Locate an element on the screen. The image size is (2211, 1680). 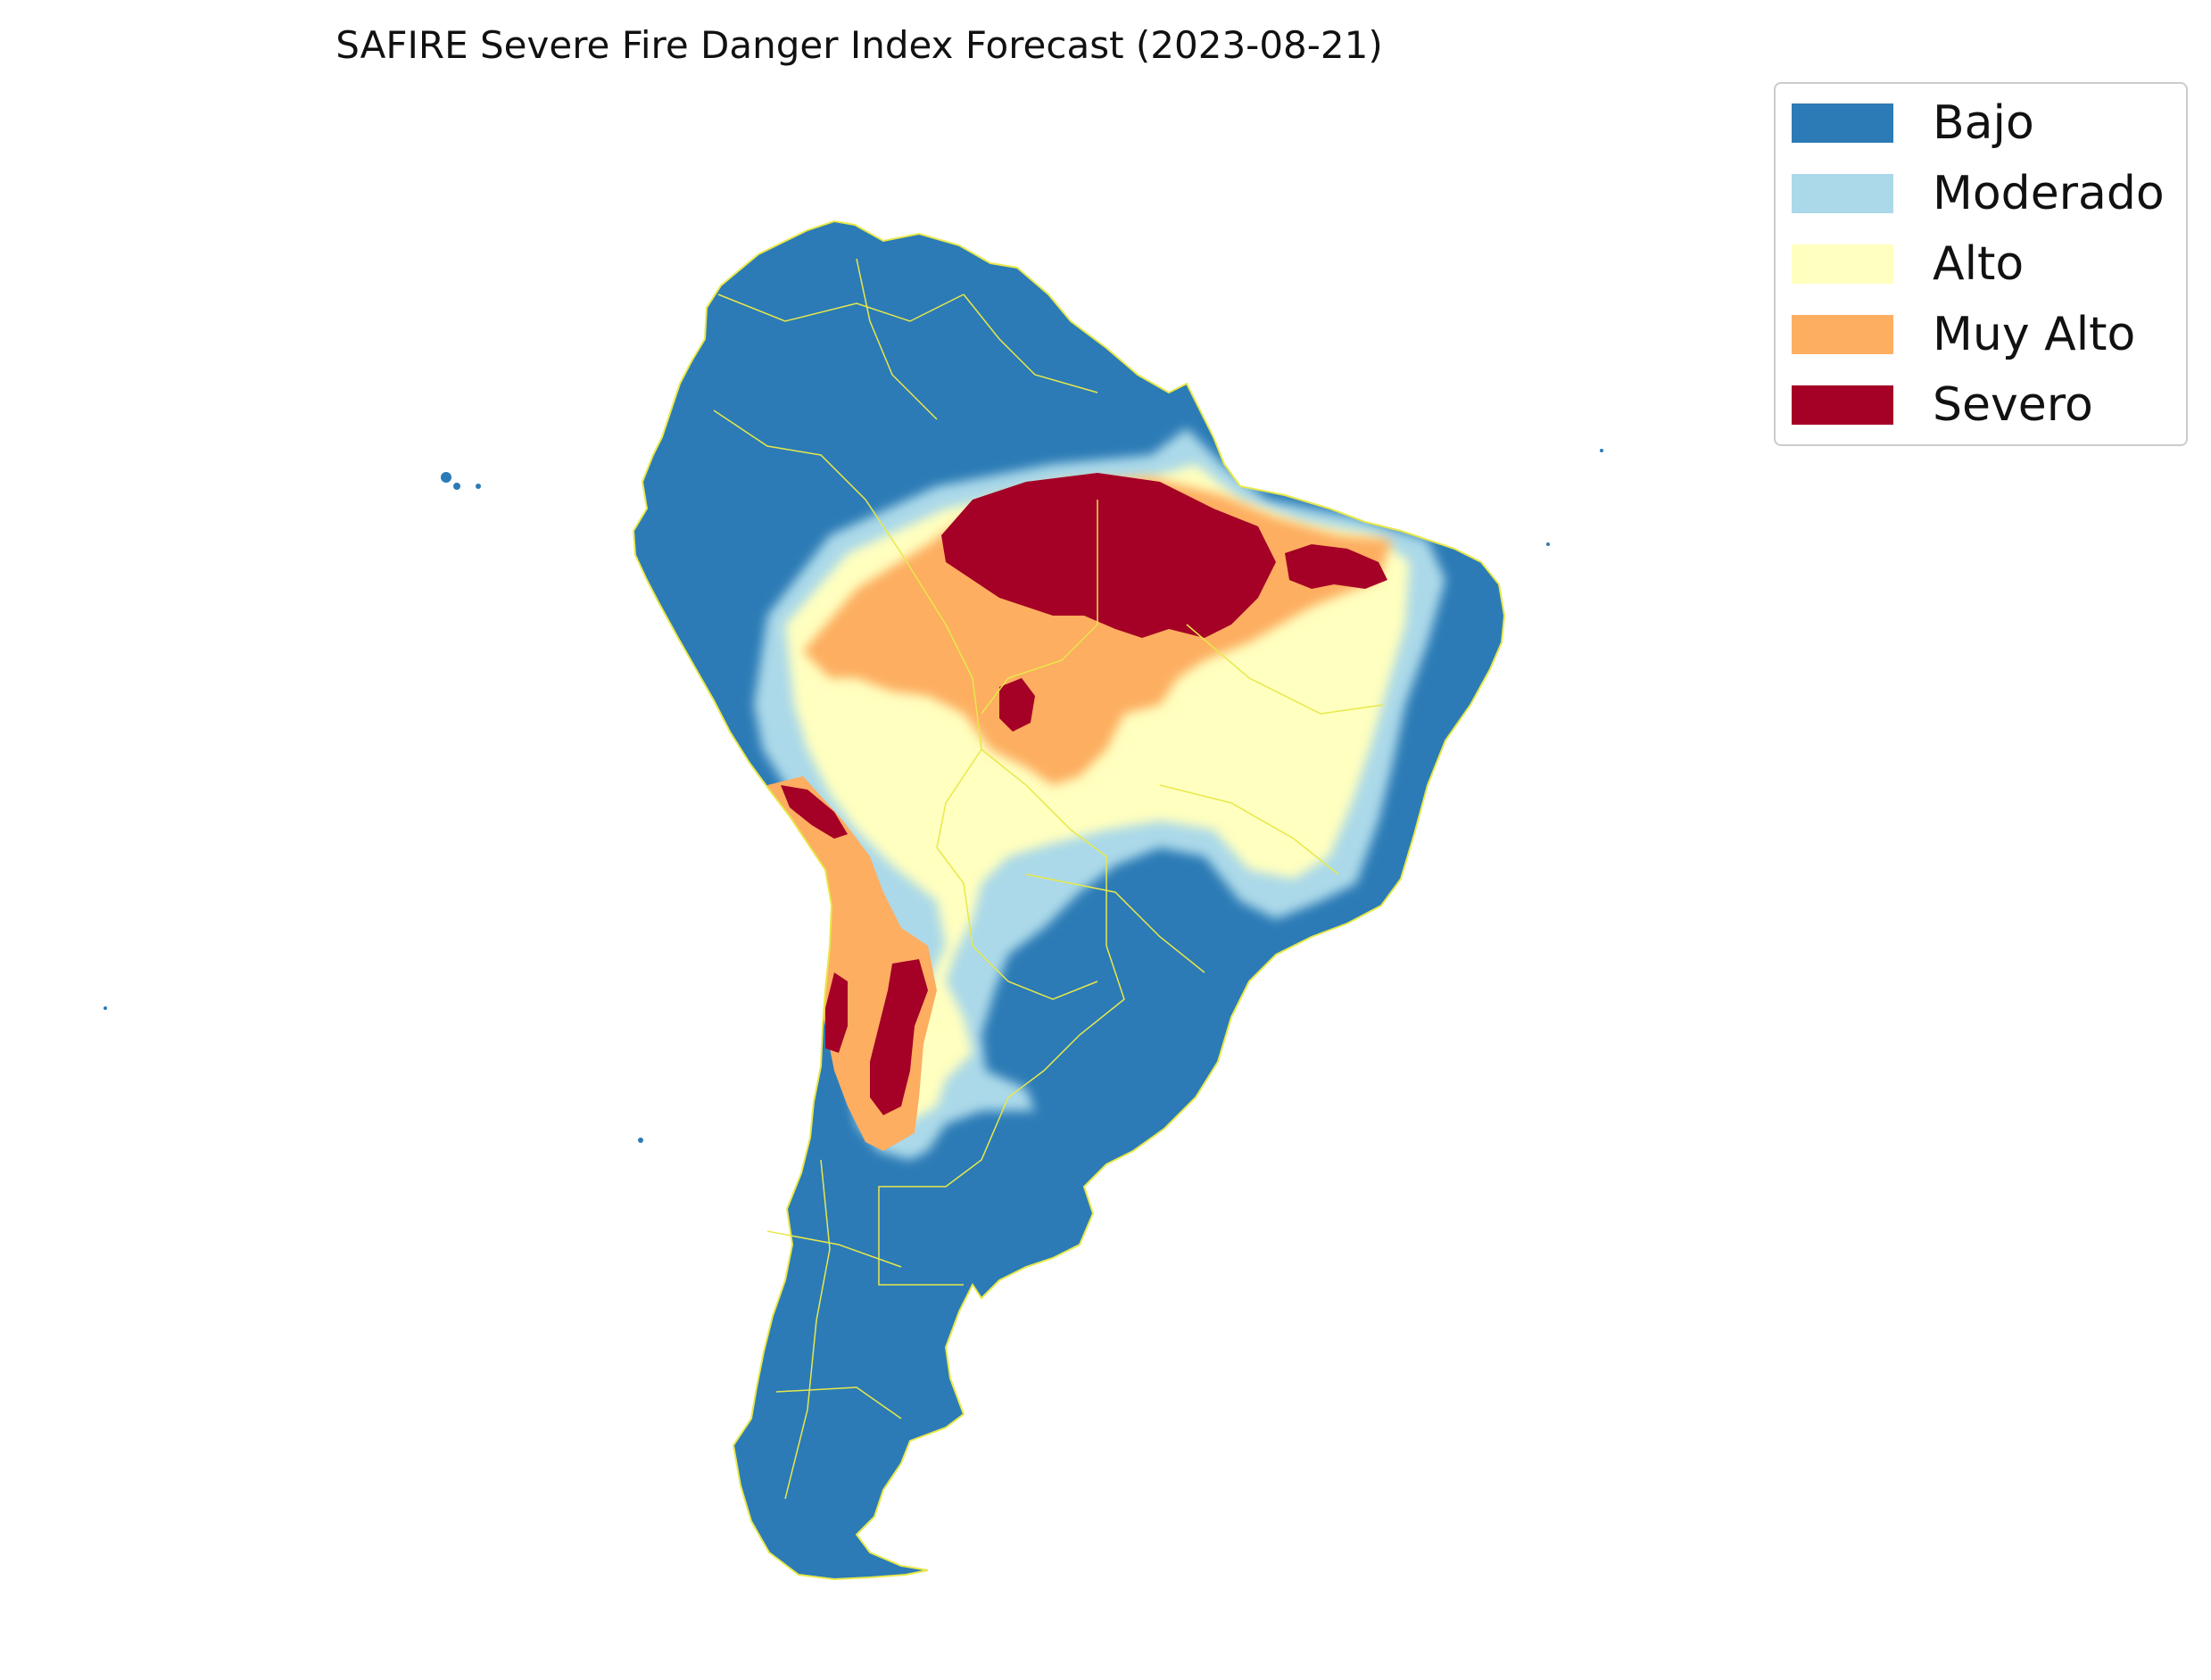
legend-item-moderado: Moderado is located at coordinates (1978, 193).